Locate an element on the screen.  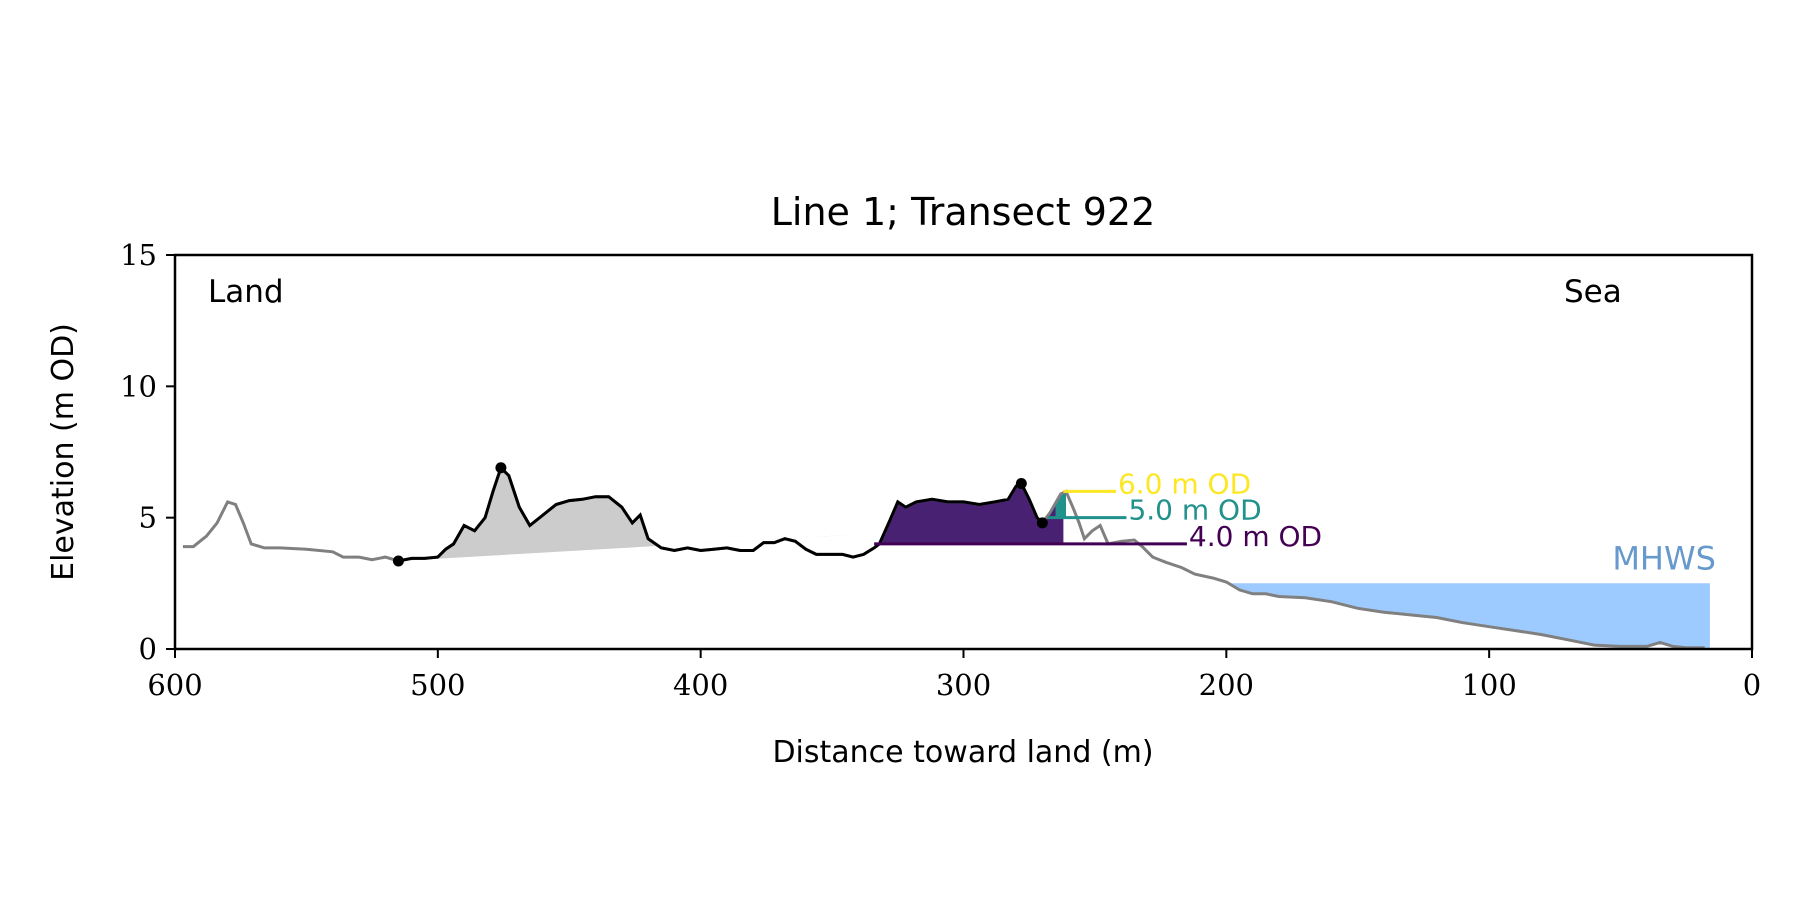
level-label-1: 5.0 m OD is located at coordinates (1194, 510).